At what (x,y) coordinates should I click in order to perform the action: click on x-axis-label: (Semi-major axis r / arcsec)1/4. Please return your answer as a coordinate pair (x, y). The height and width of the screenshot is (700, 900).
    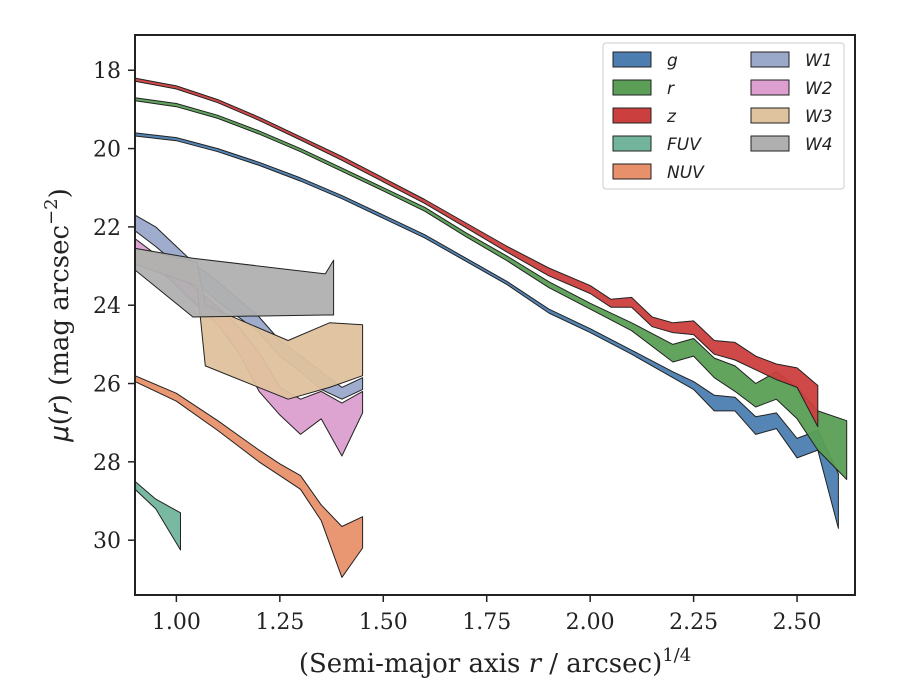
    Looking at the image, I should click on (495, 662).